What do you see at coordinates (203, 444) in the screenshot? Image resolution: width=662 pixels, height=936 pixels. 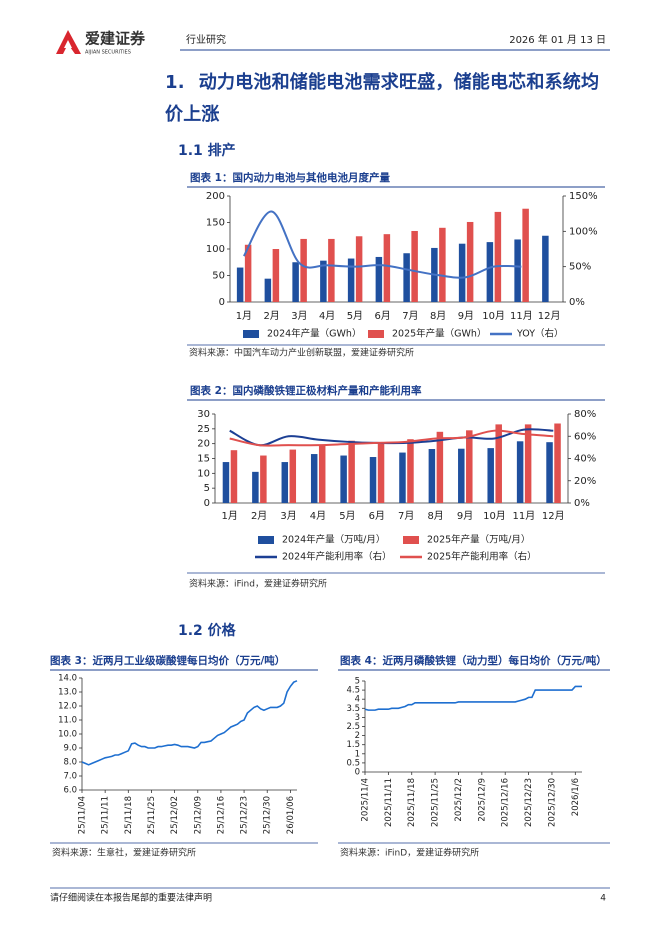 I see `y-tick-label: 20` at bounding box center [203, 444].